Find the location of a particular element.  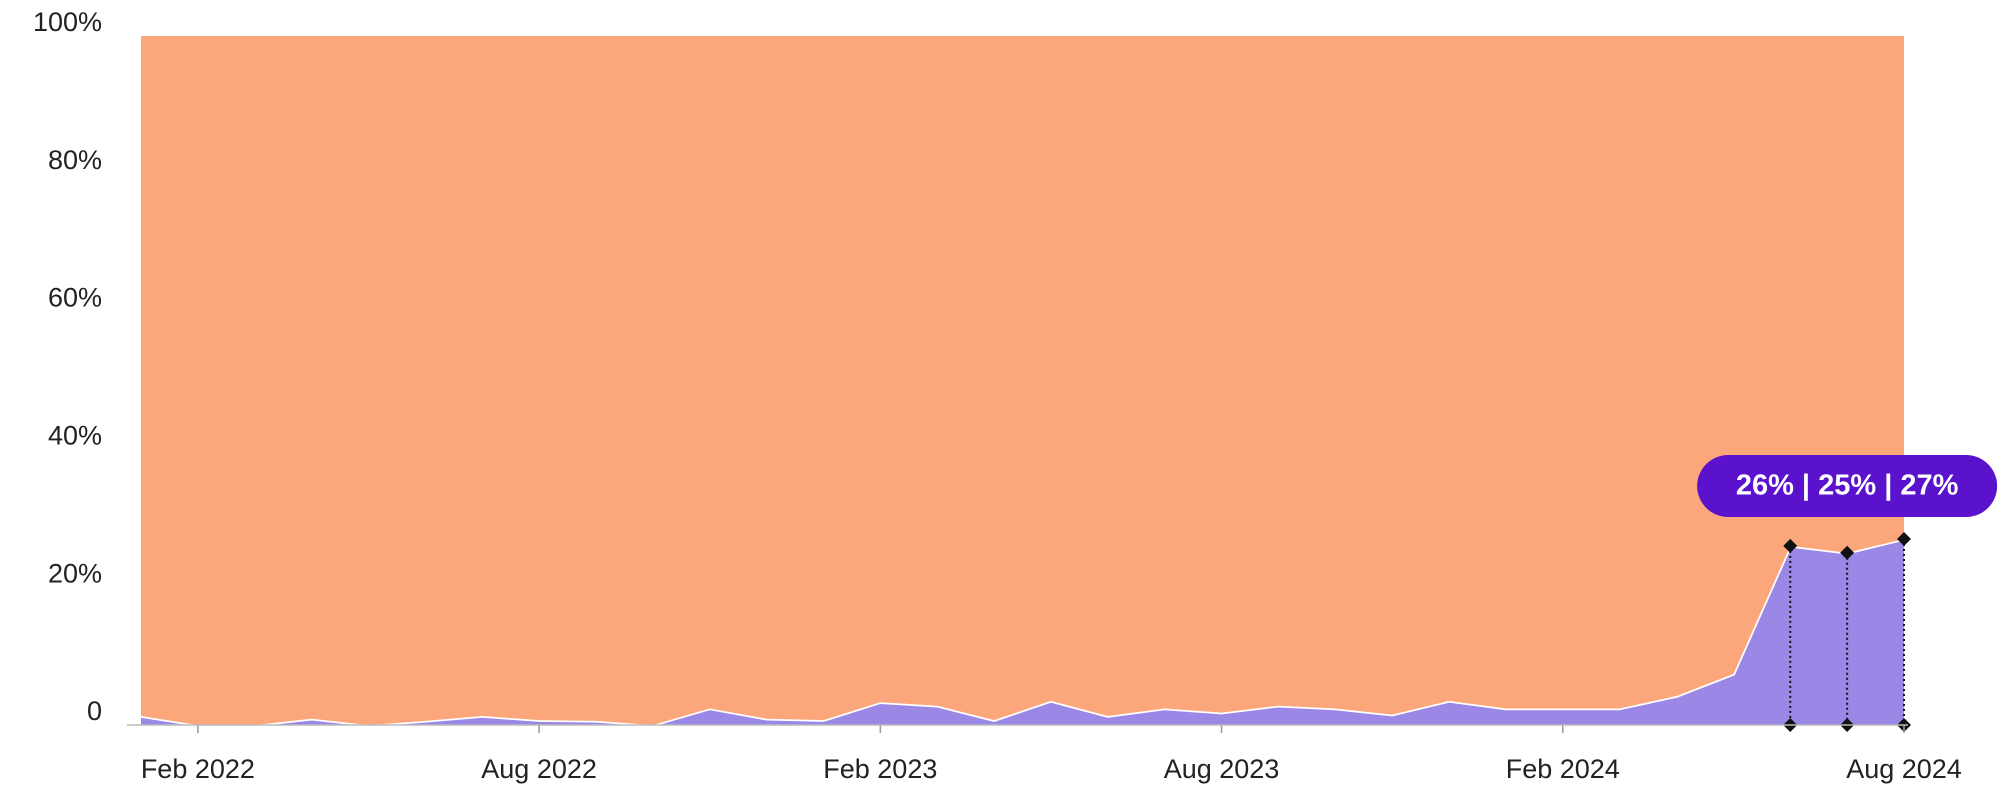

y-tick-label: 100% is located at coordinates (67, 22).